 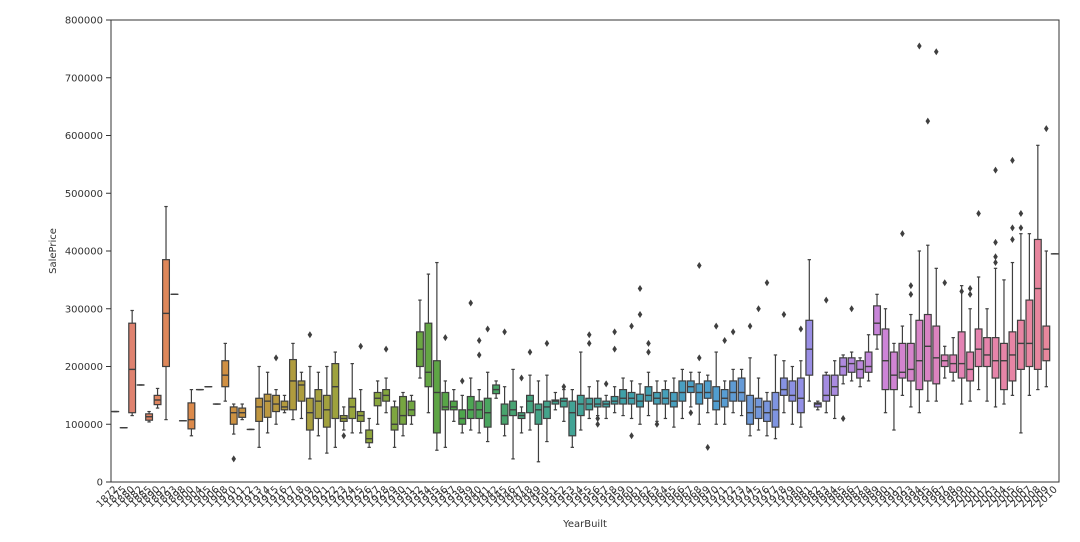 What do you see at coordinates (584, 524) in the screenshot?
I see `x-axis-label: YearBuilt` at bounding box center [584, 524].